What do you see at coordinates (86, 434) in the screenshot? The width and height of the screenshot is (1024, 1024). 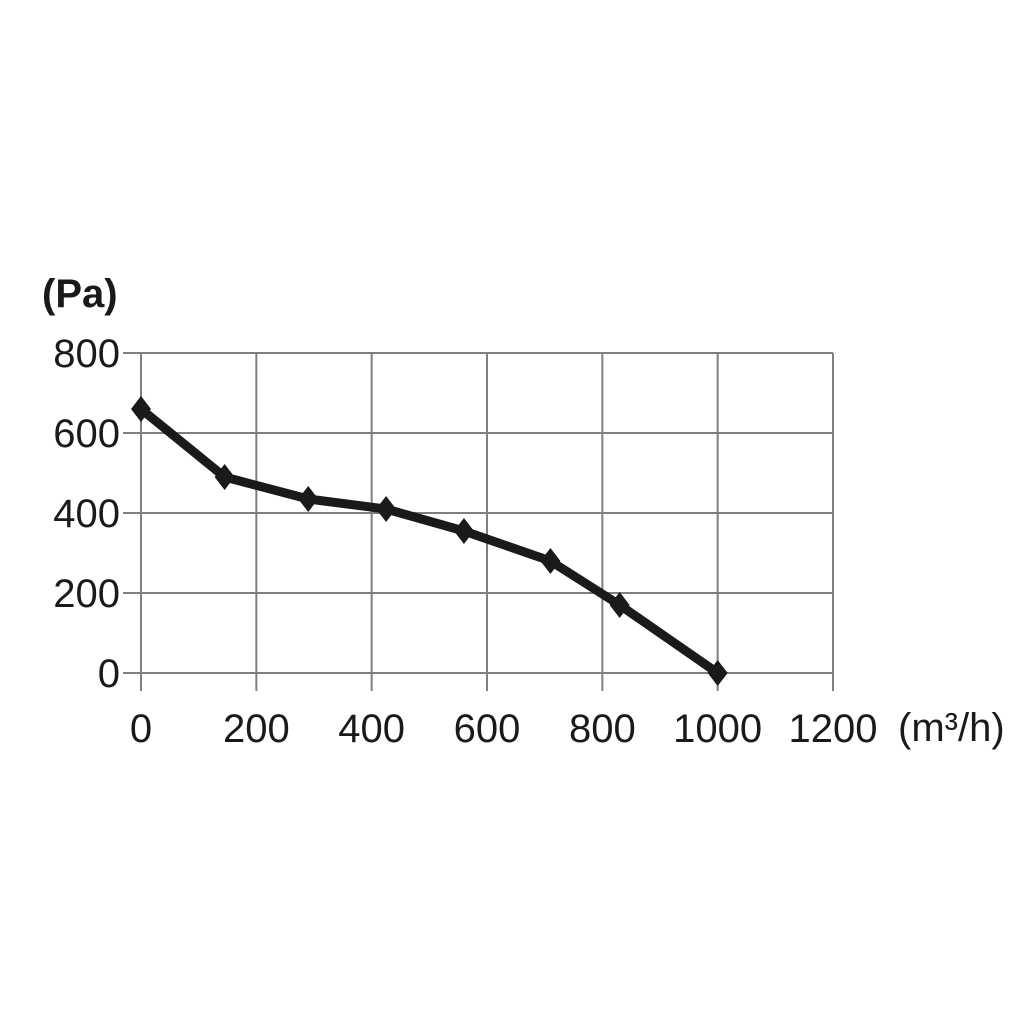 I see `y-tick-label: 600` at bounding box center [86, 434].